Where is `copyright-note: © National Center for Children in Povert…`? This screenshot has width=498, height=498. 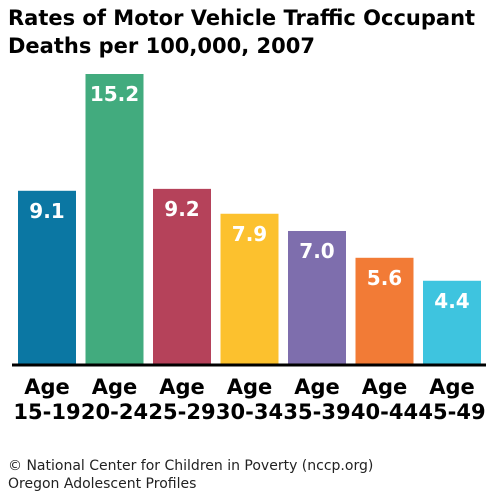
copyright-note: © National Center for Children in Povert… is located at coordinates (191, 466).